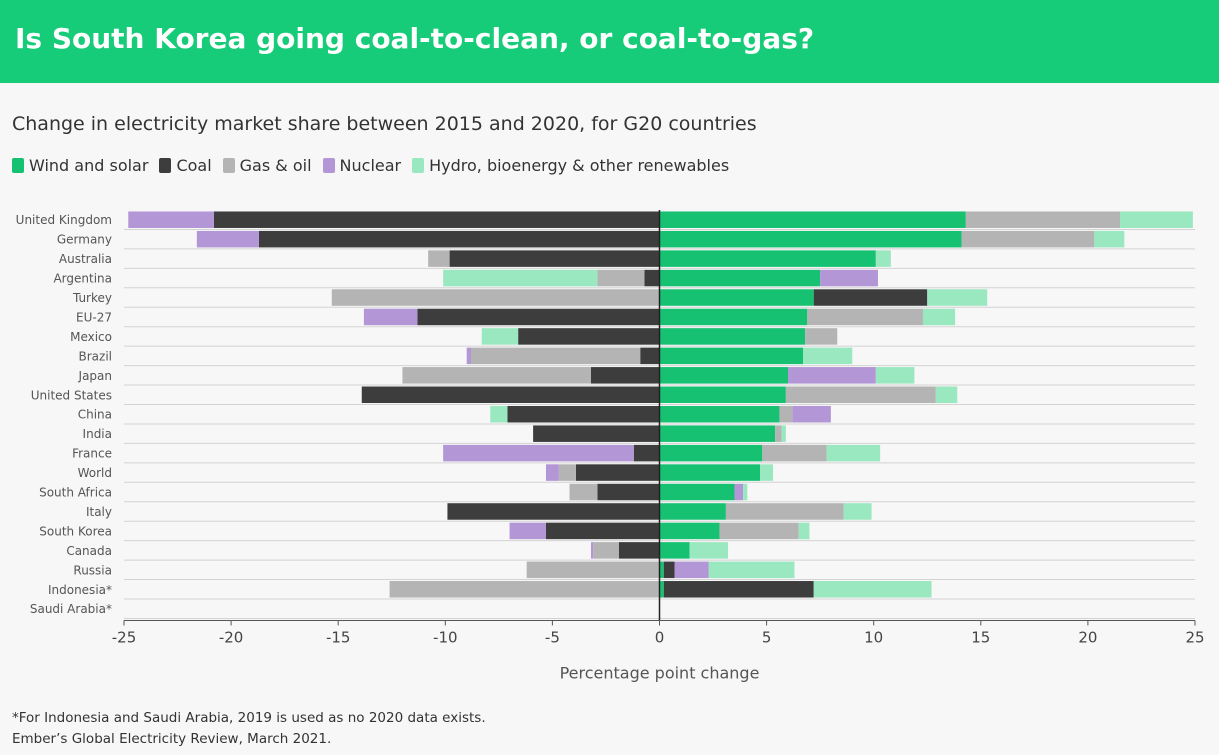 The image size is (1219, 755). I want to click on bar-france-wind-and-solar, so click(711, 453).